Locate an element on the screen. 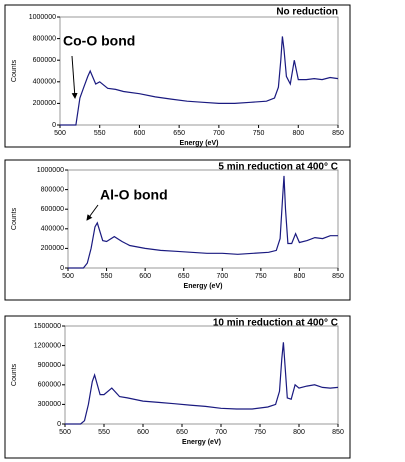 This screenshot has height=462, width=405. y-tick-label: 900000 is located at coordinates (49, 365).